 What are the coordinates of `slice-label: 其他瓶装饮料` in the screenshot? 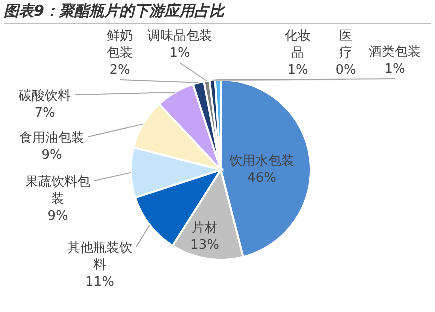 It's located at (100, 257).